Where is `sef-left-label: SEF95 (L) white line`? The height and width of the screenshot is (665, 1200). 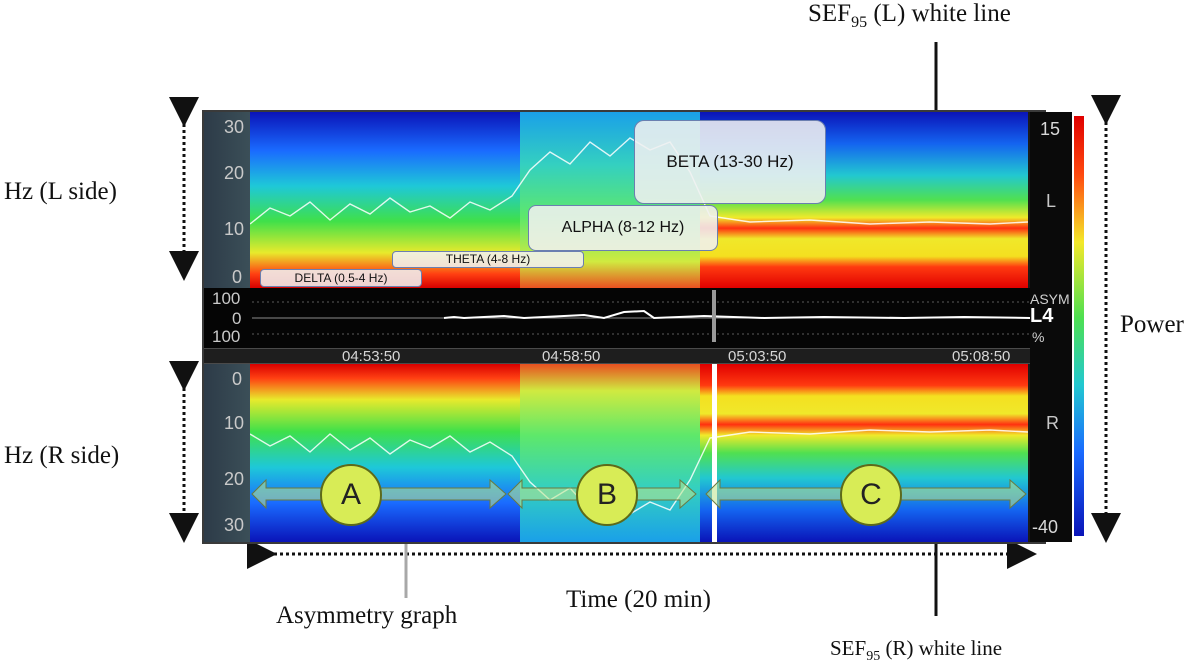
sef-left-label: SEF95 (L) white line is located at coordinates (909, 16).